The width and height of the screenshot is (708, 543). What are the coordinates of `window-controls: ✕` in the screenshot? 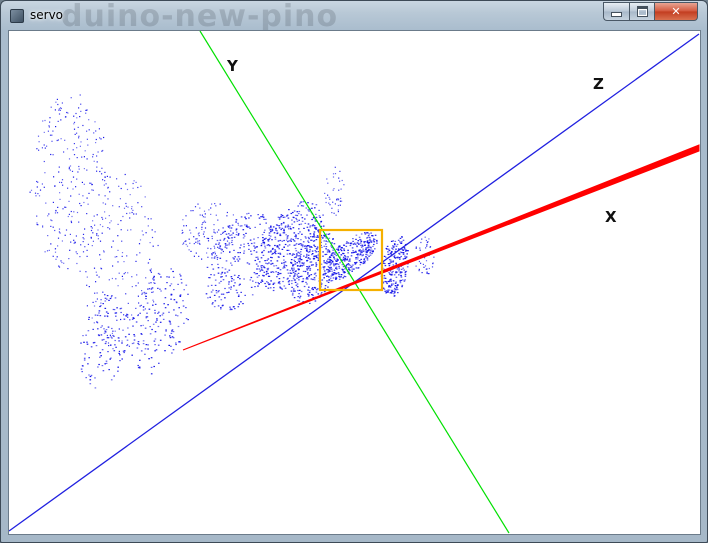 It's located at (650, 11).